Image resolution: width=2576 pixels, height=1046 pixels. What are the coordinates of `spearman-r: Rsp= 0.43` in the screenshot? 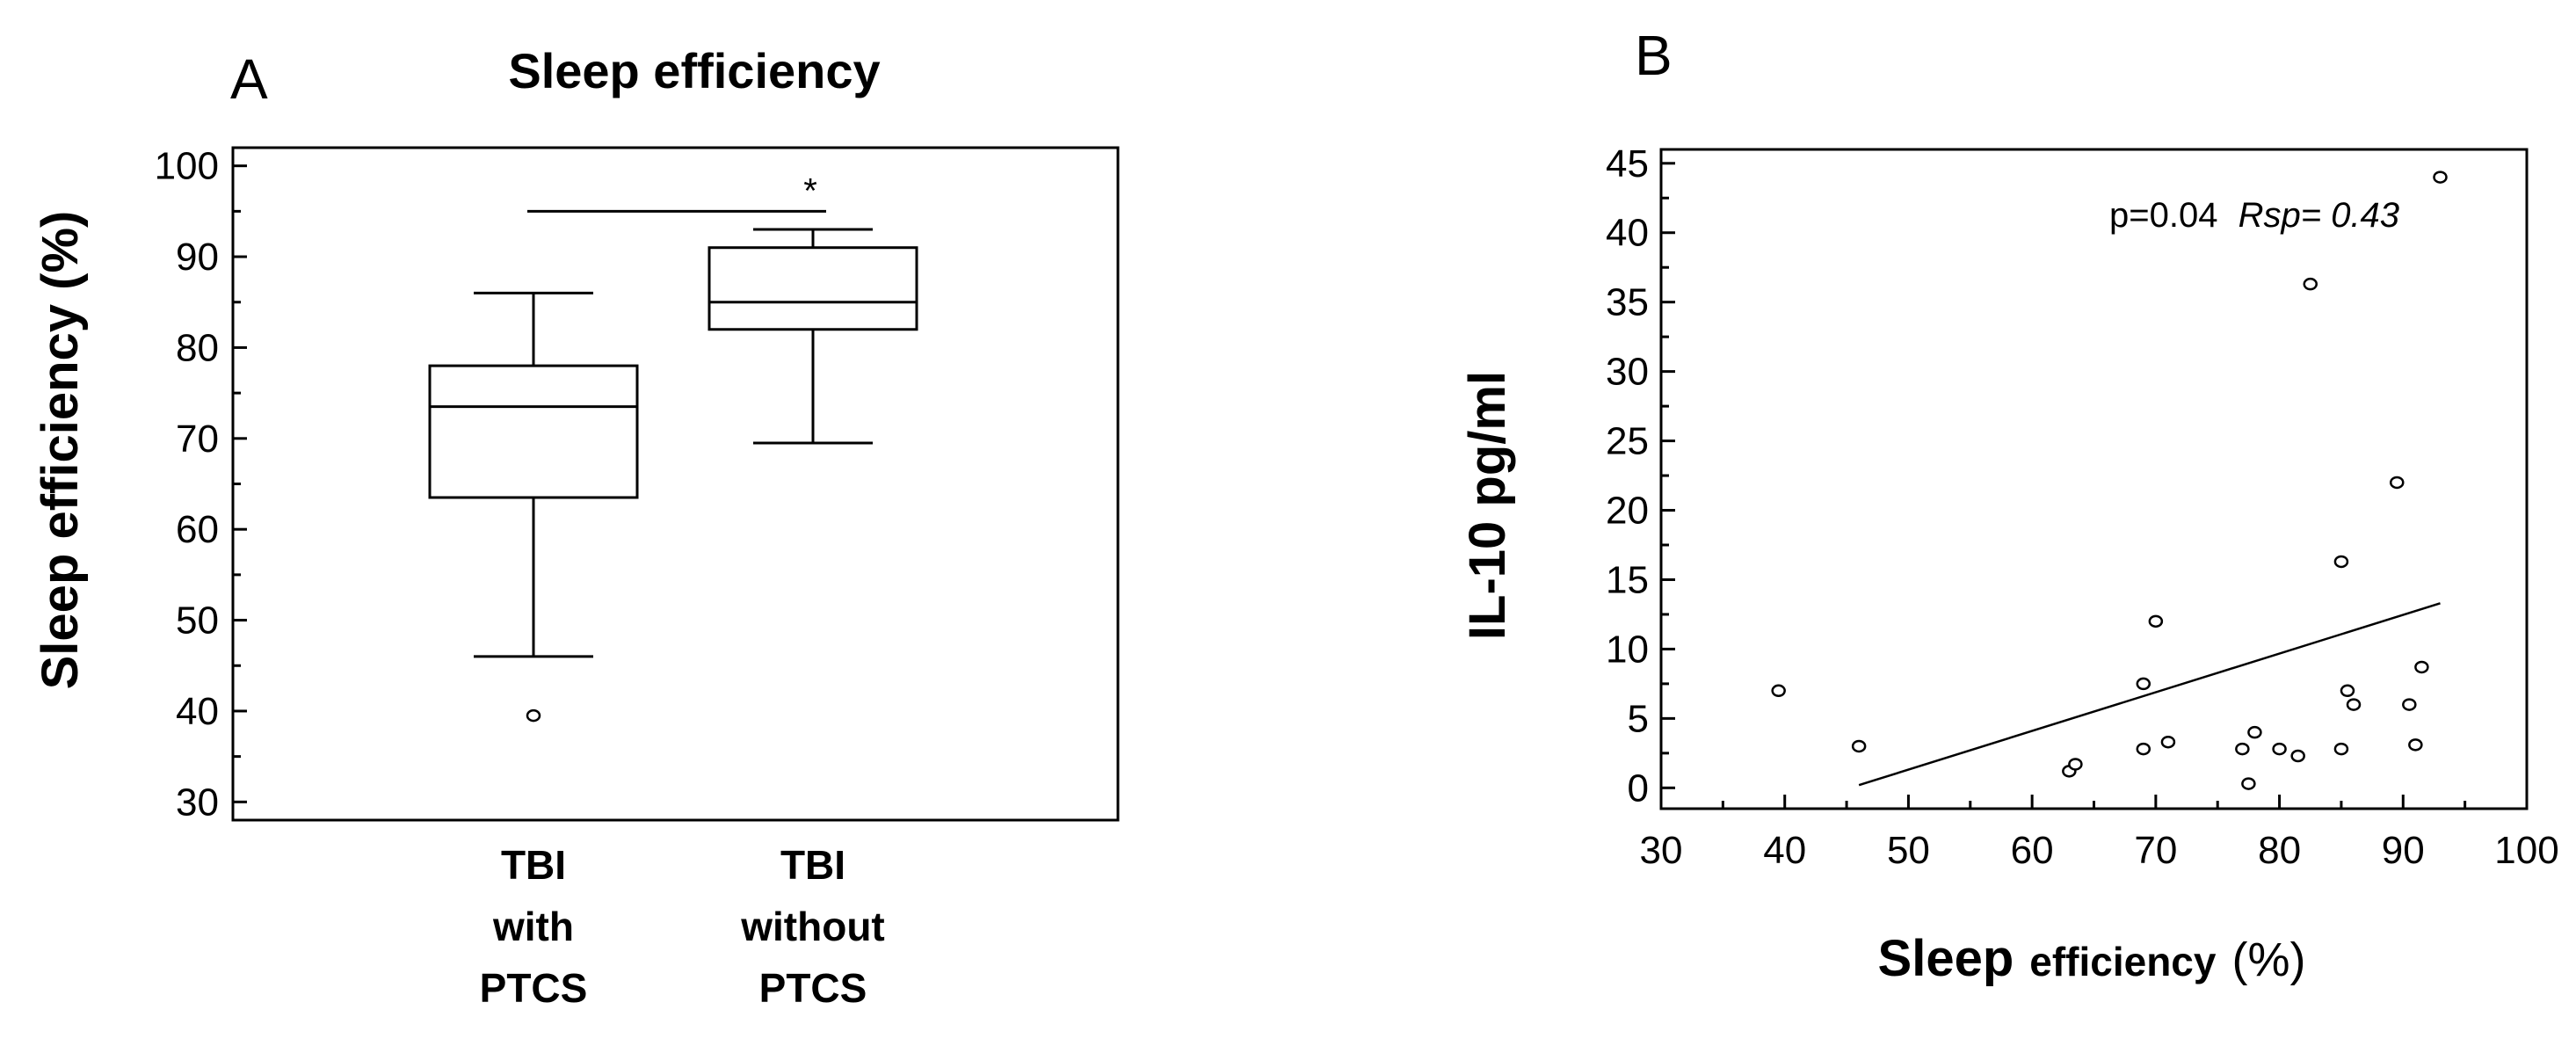 It's located at (2319, 216).